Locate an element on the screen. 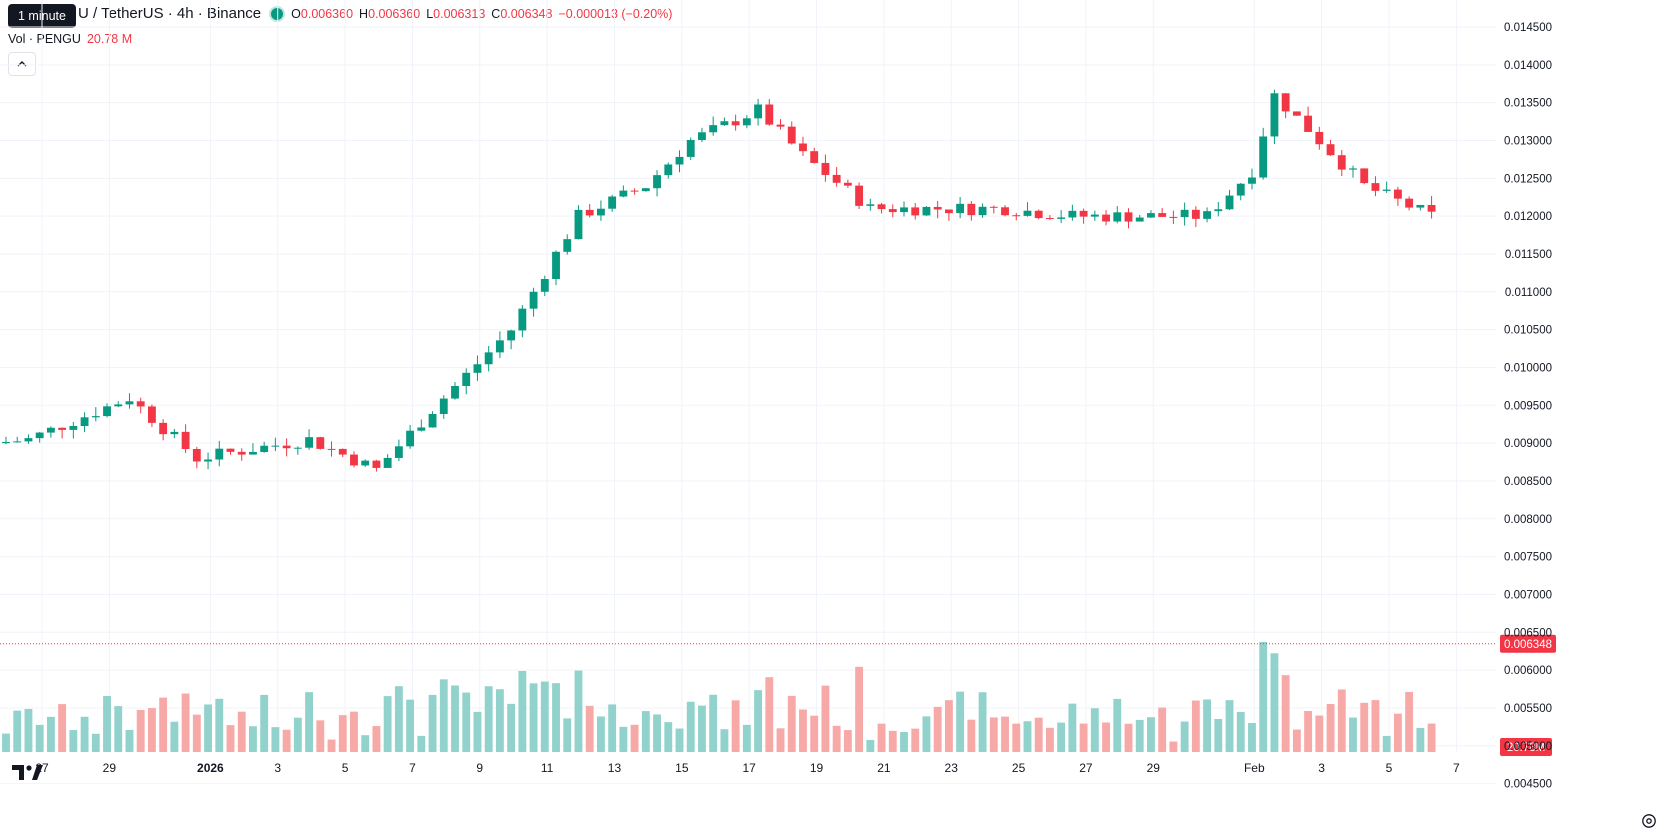 The image size is (1678, 835). time-tick-label: 11 is located at coordinates (547, 768).